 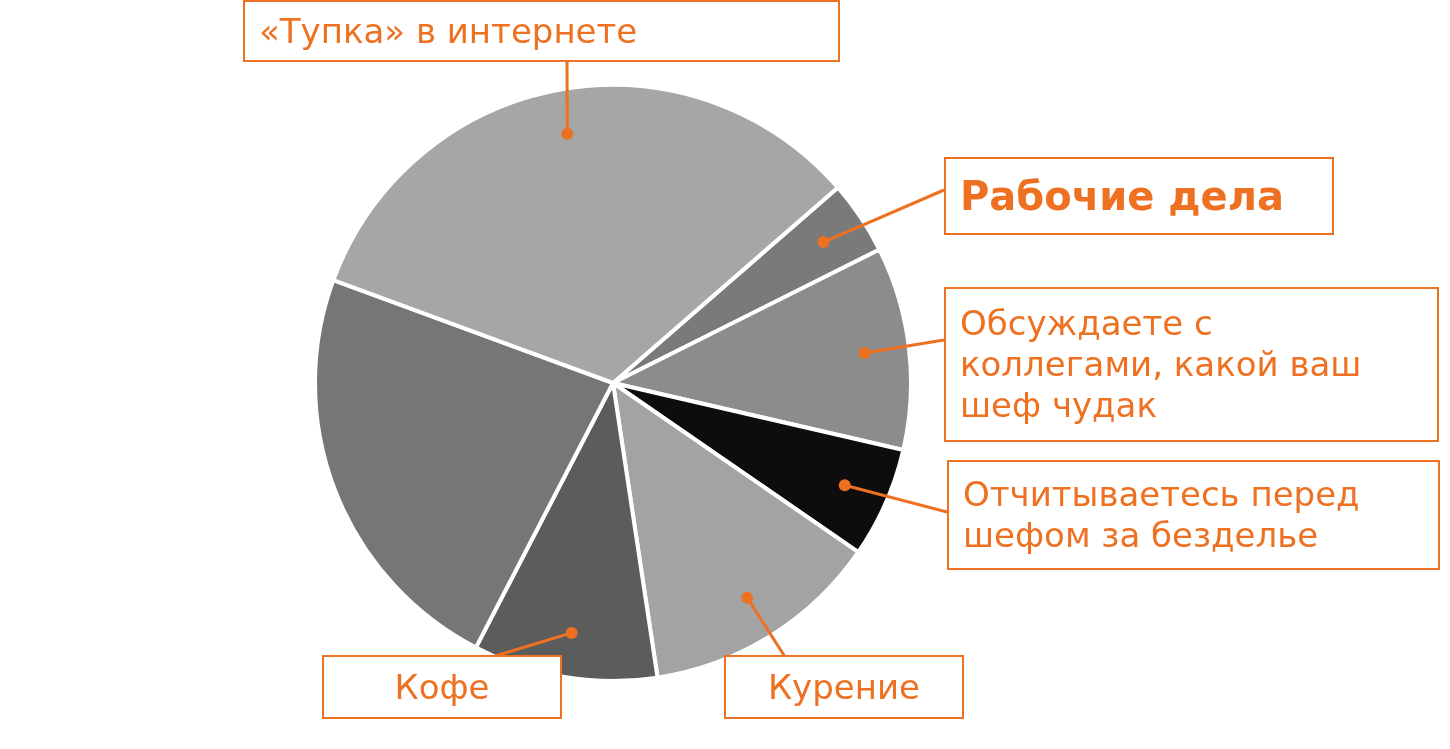 I want to click on slice-label: «Тупка» в интернете, so click(x=541, y=31).